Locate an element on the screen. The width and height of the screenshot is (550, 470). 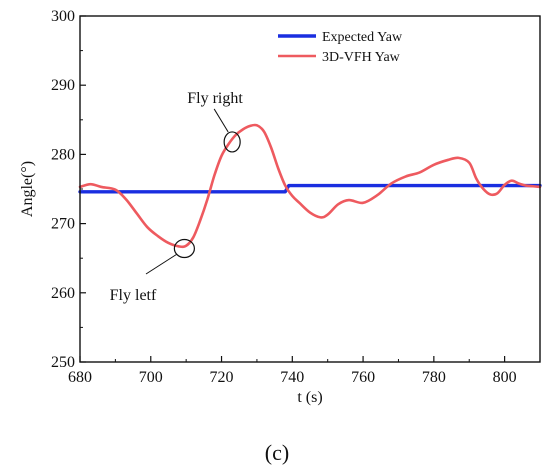
fly-right-leader is located at coordinates (221, 120).